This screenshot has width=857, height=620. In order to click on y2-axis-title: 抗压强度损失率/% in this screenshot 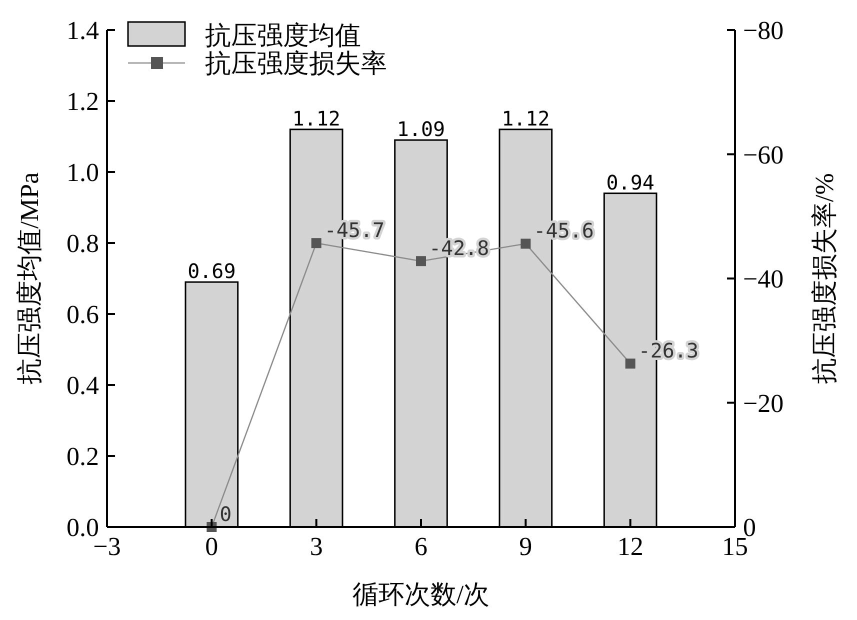, I will do `click(824, 278)`.